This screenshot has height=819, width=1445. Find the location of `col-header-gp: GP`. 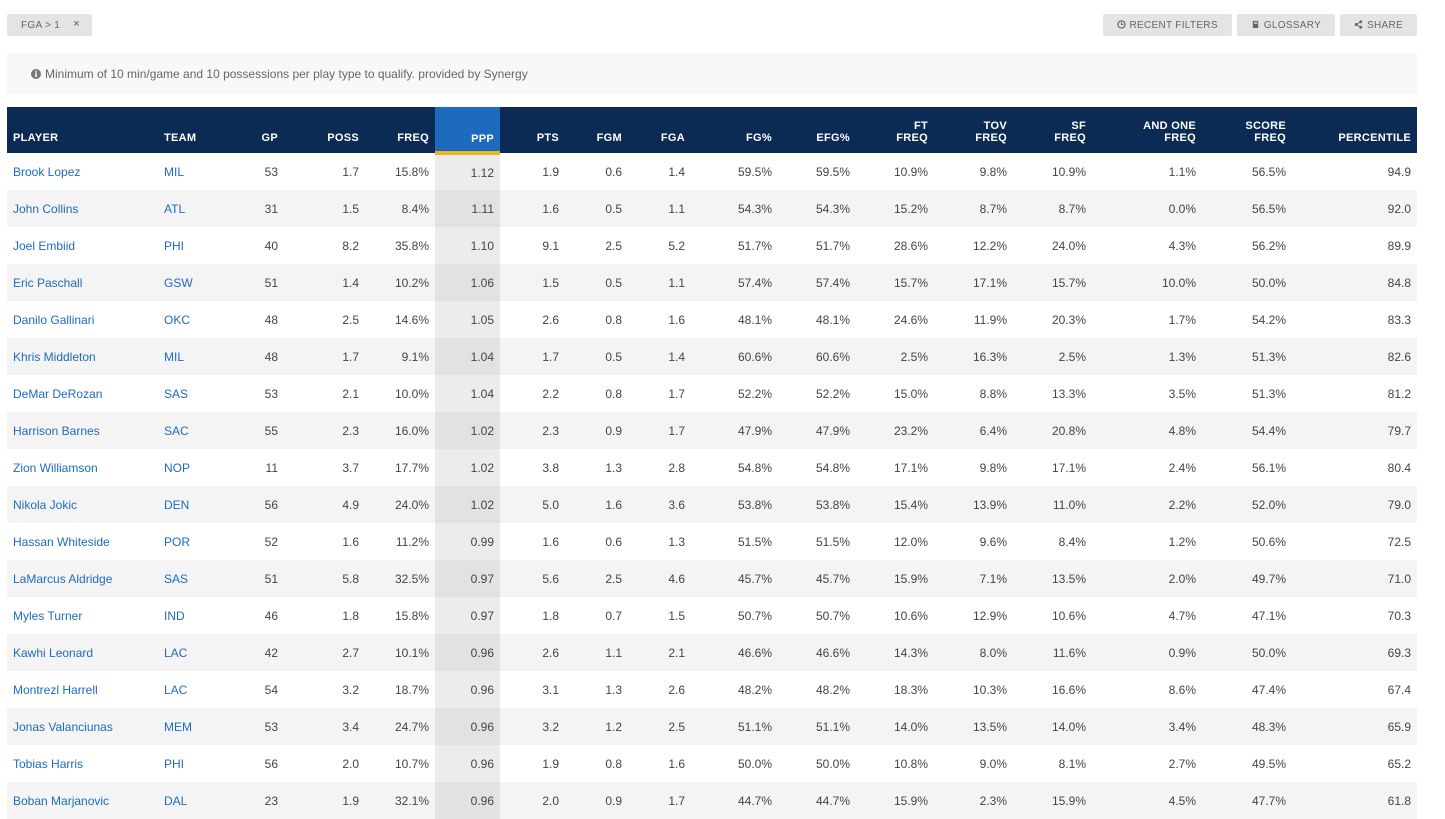

col-header-gp: GP is located at coordinates (255, 130).